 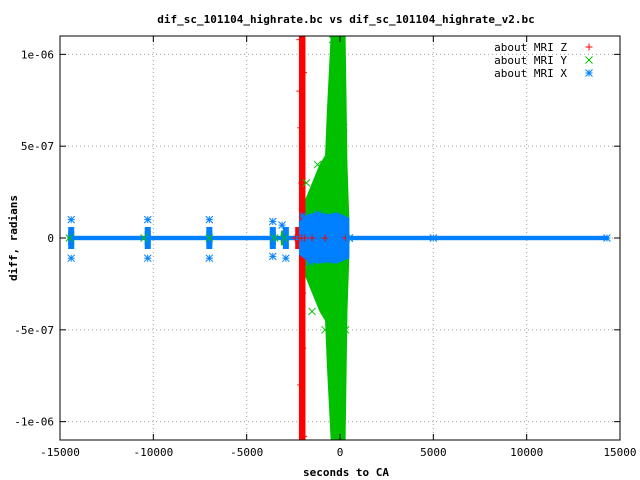 I want to click on y-tick-label: 5e-07, so click(x=37, y=146).